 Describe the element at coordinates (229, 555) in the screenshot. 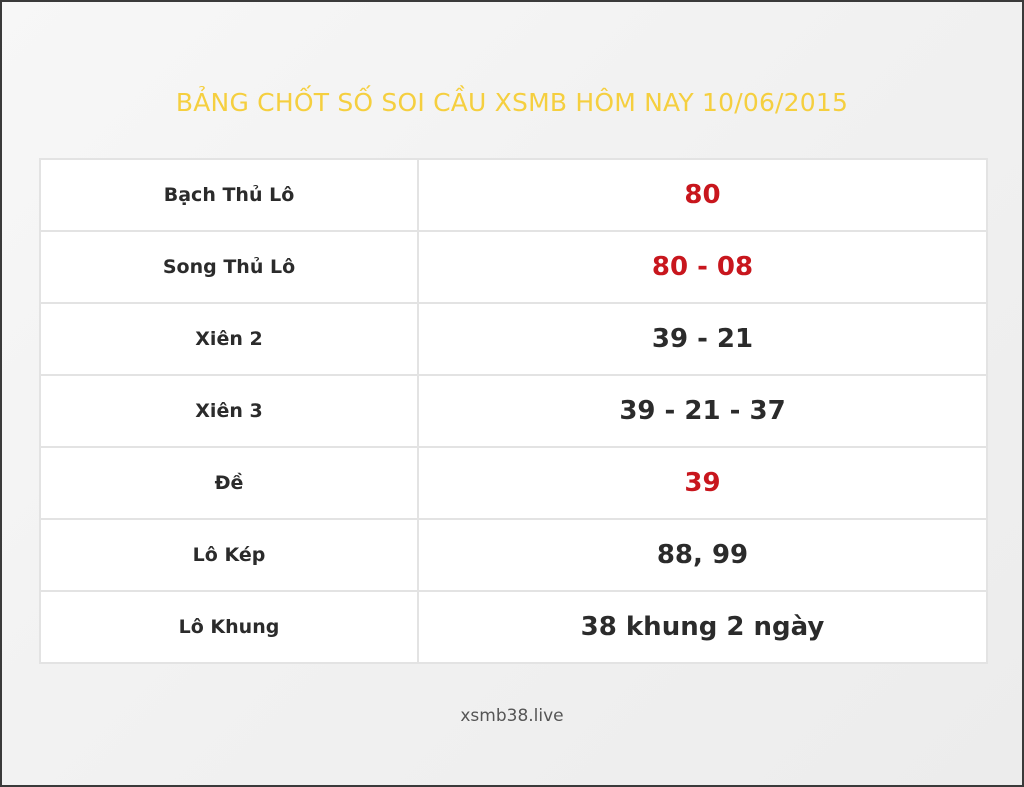

I see `row-label: Lô Kép` at that location.